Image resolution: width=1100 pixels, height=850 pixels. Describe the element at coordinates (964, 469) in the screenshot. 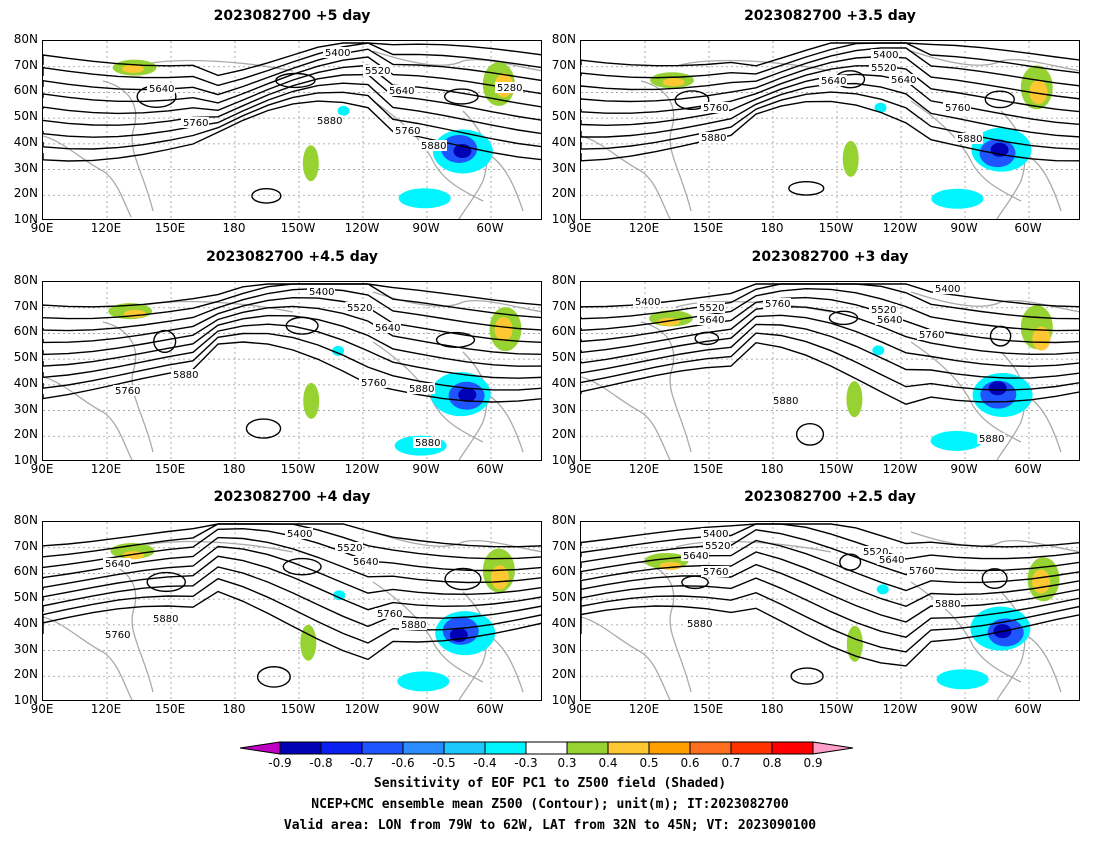

I see `x-tick-label: 90W` at that location.